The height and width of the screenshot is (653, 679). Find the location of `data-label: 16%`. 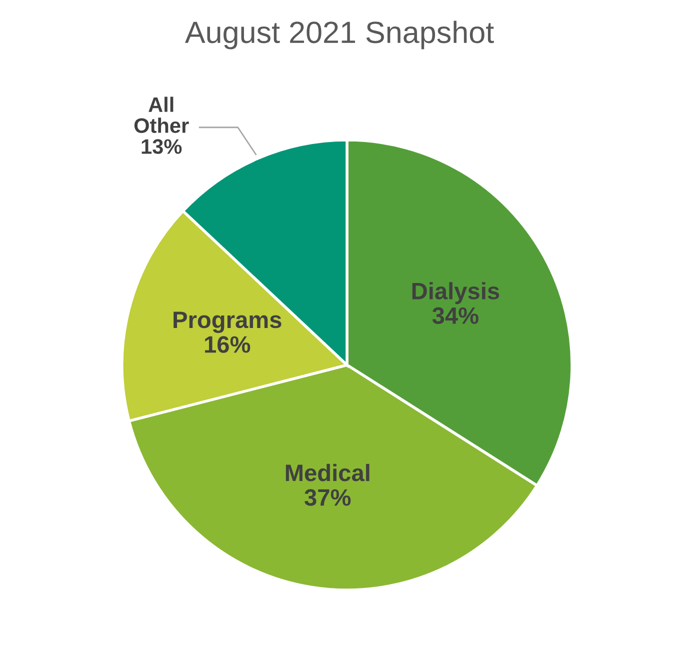

data-label: 16% is located at coordinates (227, 344).